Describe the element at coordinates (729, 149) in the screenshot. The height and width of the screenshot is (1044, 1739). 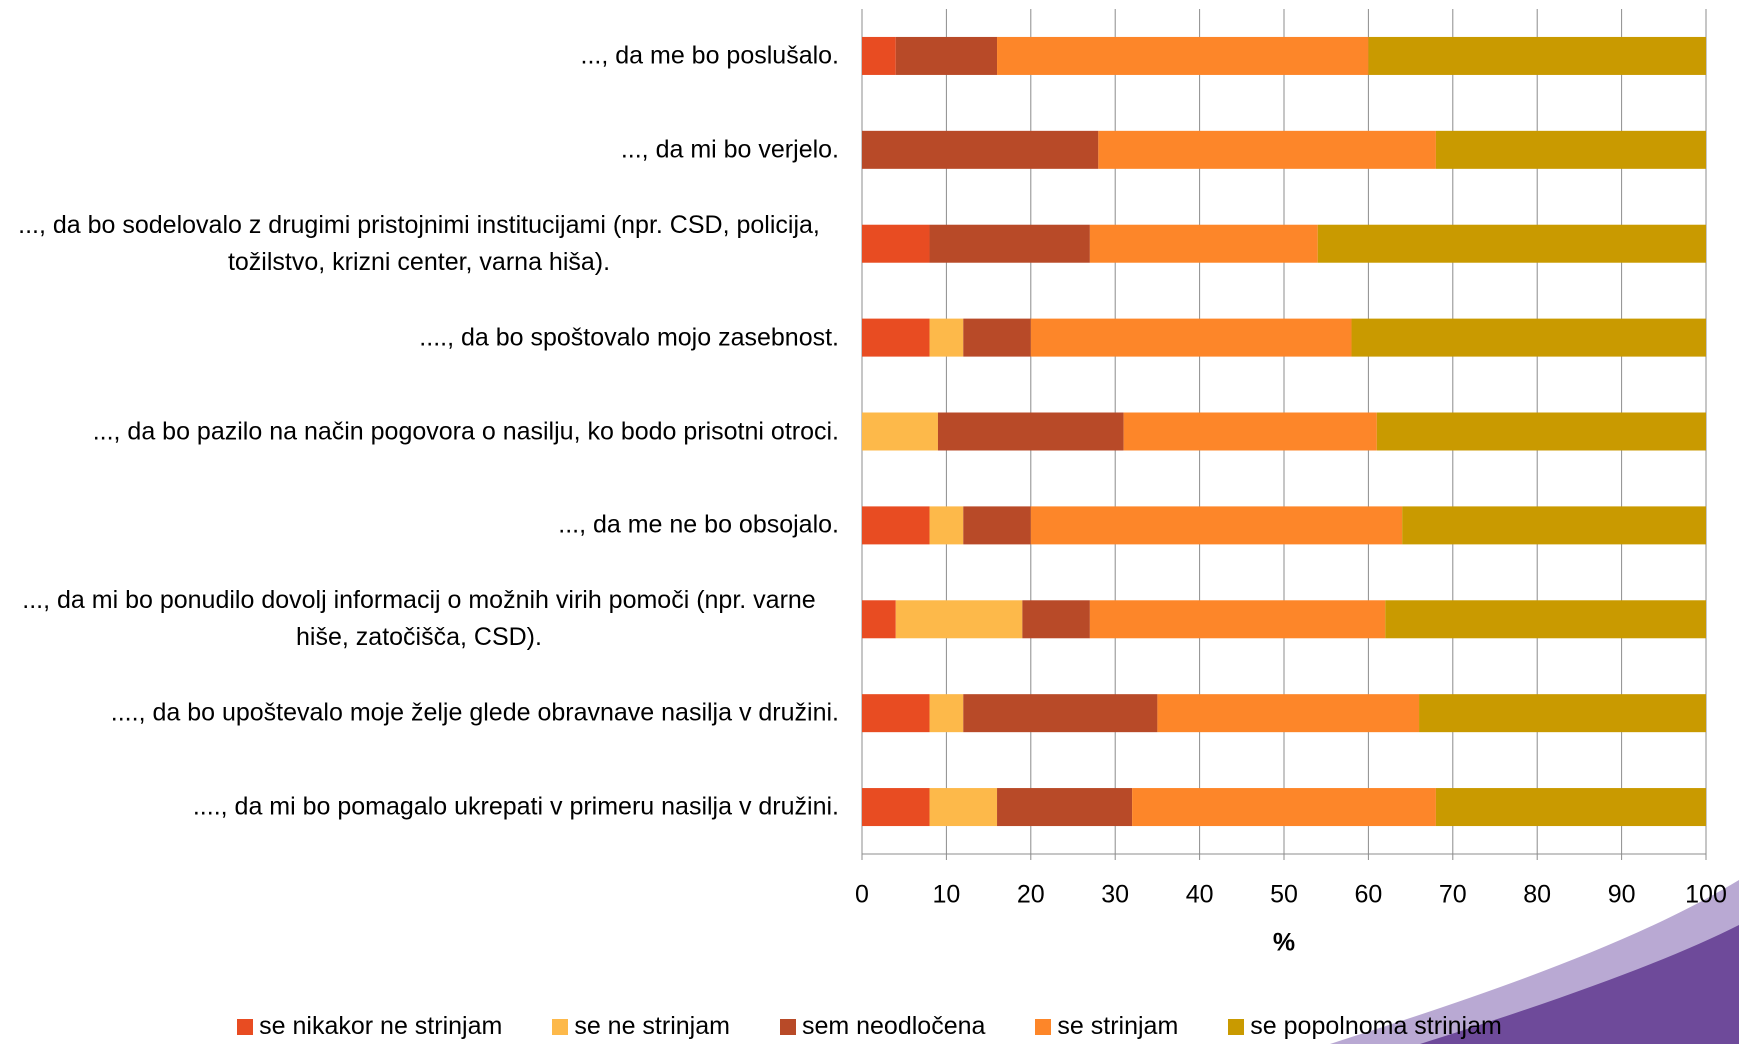
I see `y-tick-label: ..., da mi bo verjelo.` at that location.